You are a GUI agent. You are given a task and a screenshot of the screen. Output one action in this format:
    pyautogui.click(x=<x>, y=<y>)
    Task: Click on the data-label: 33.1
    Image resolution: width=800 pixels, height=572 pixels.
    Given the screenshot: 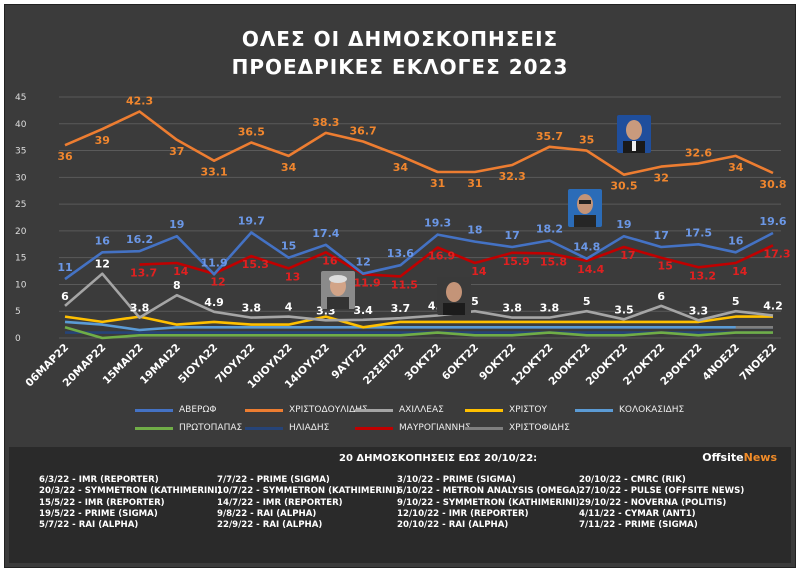 What is the action you would take?
    pyautogui.click(x=213, y=172)
    